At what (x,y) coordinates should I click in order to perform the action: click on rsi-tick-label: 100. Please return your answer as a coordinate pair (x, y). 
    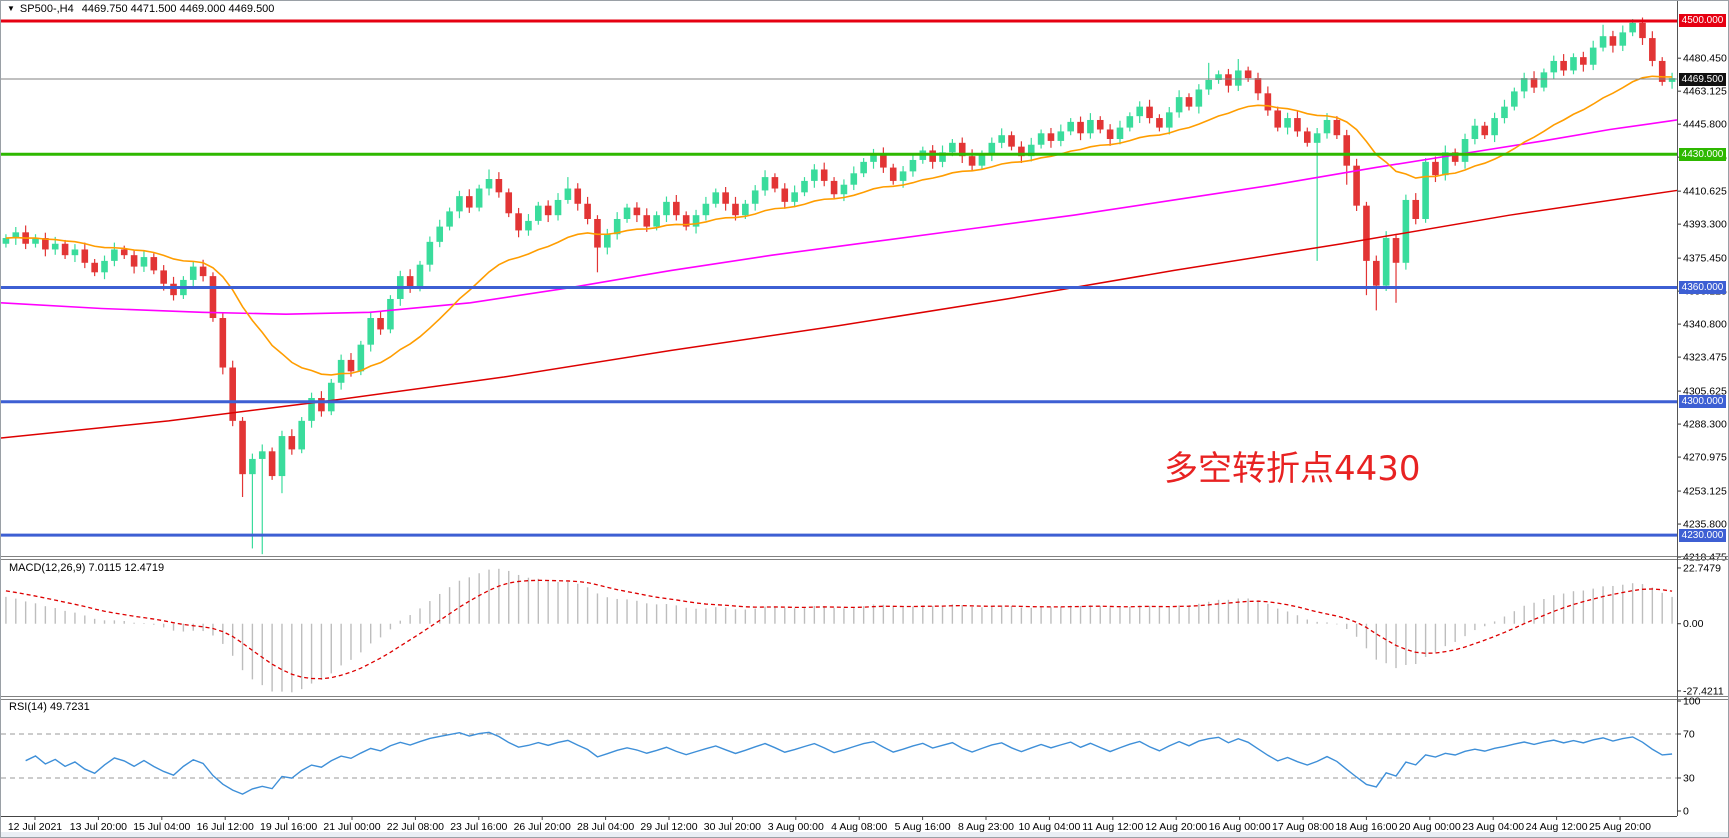
    Looking at the image, I should click on (1692, 702).